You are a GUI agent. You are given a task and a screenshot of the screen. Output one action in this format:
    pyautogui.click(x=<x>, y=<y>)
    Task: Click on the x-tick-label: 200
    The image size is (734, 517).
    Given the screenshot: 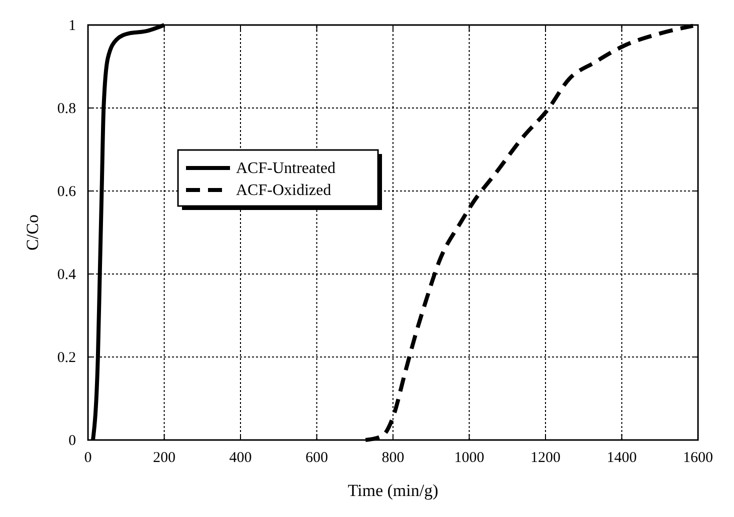 What is the action you would take?
    pyautogui.click(x=164, y=458)
    